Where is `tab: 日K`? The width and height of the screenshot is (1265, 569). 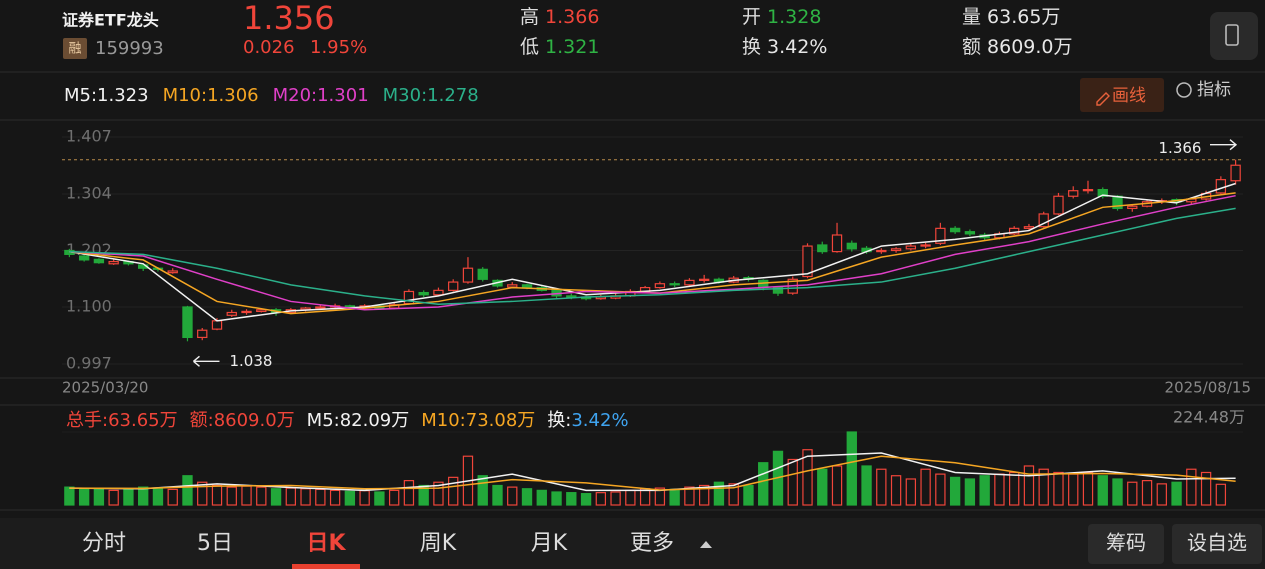
tab: 日K is located at coordinates (326, 543).